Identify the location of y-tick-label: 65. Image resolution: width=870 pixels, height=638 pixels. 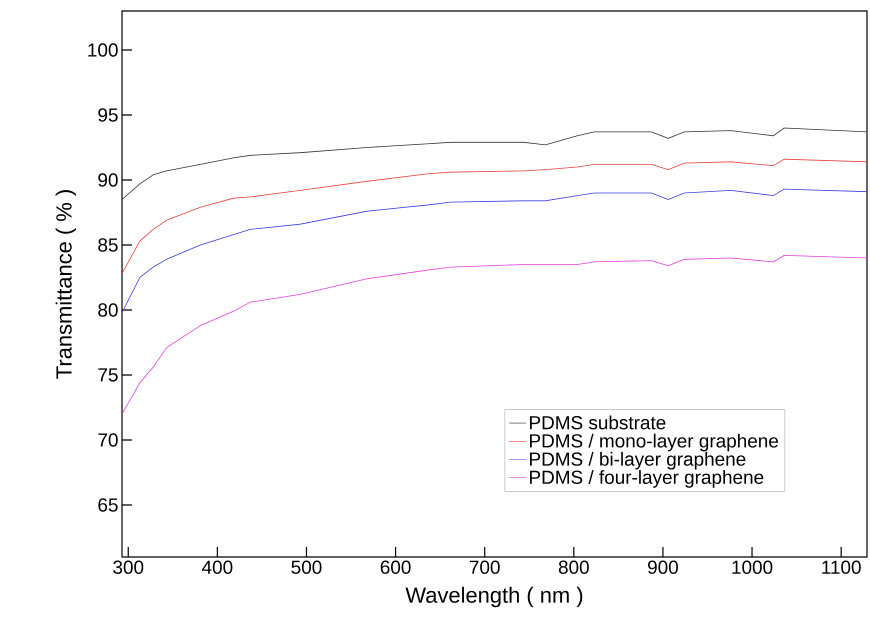
(108, 505).